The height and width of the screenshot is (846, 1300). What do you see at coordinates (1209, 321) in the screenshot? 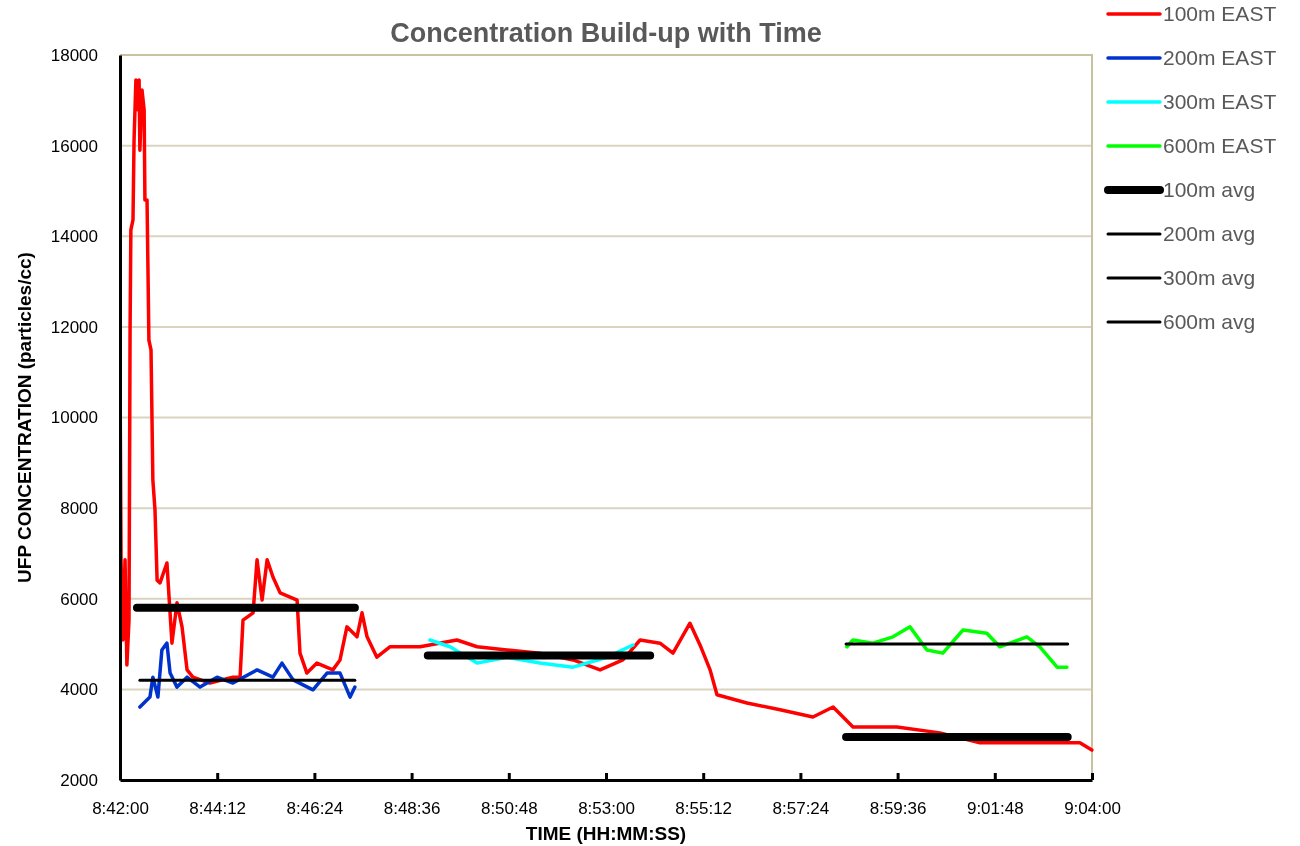
I see `legend-label: 600m avg` at bounding box center [1209, 321].